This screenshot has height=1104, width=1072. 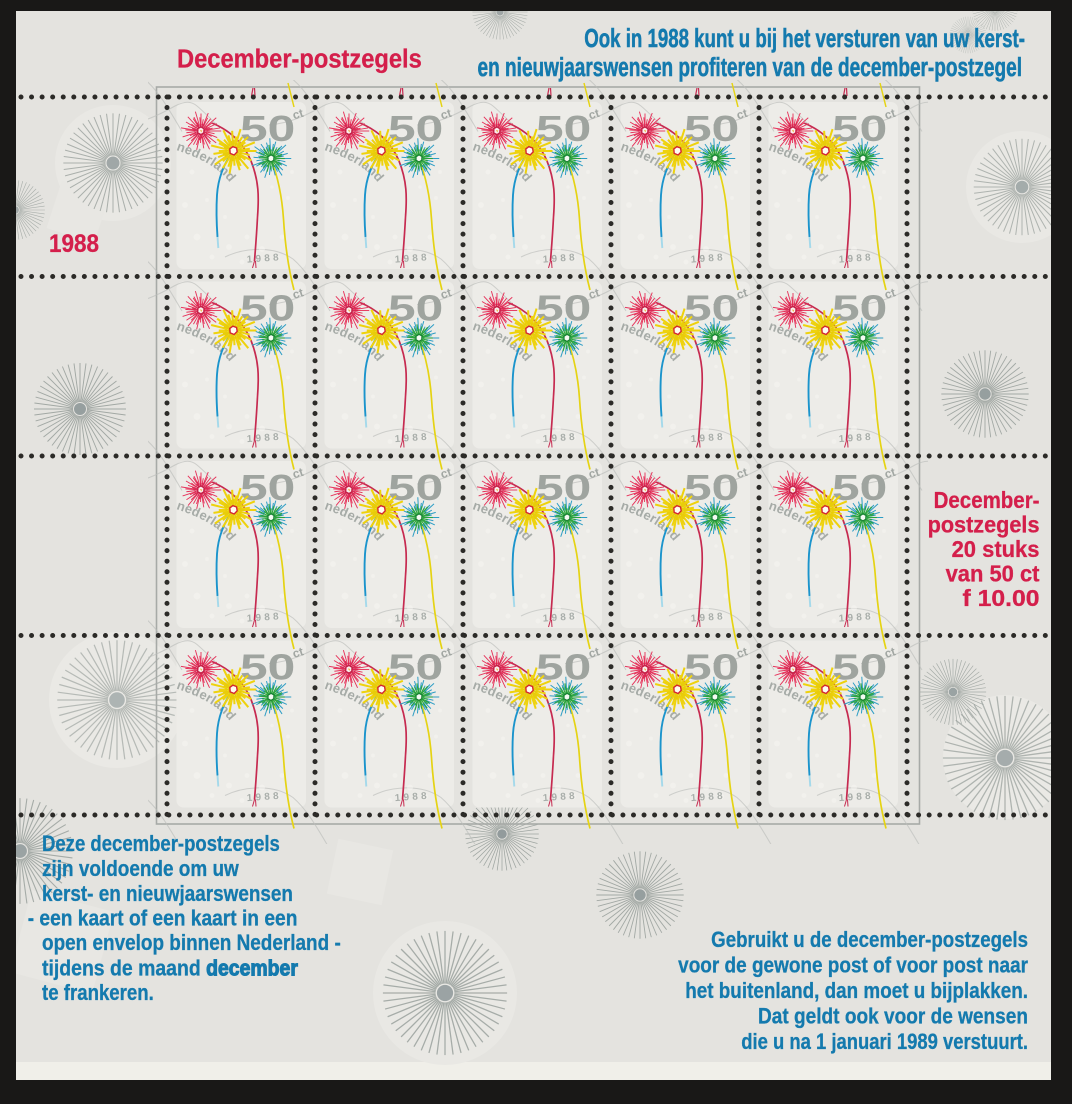 What do you see at coordinates (299, 59) in the screenshot?
I see `svg-text: December-postzegels` at bounding box center [299, 59].